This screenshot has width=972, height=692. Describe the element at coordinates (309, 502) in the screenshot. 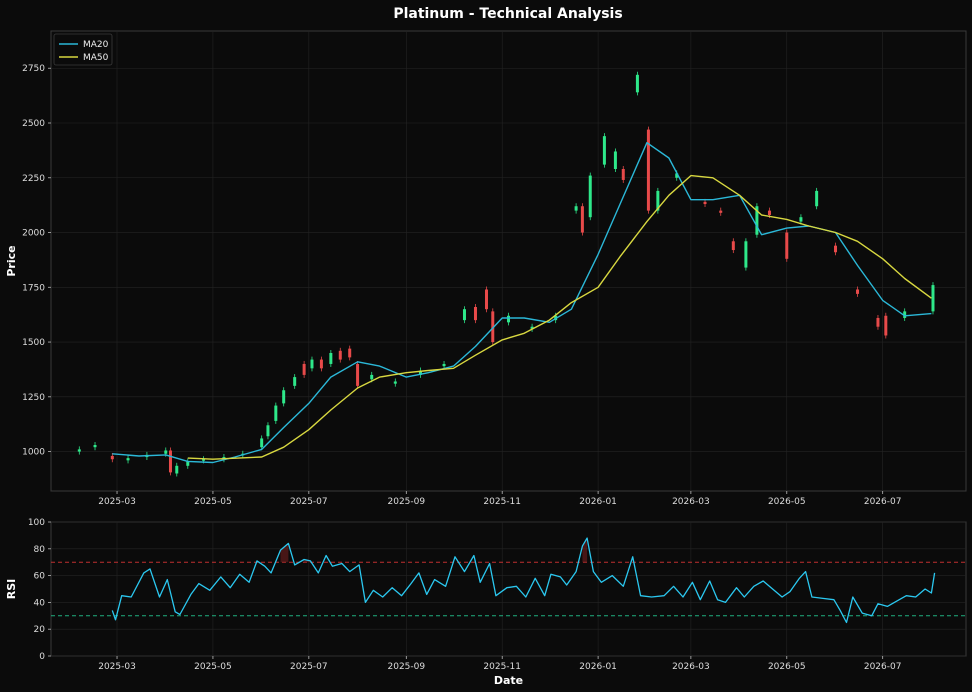

I see `price-x-tick-label: 2025-07` at that location.